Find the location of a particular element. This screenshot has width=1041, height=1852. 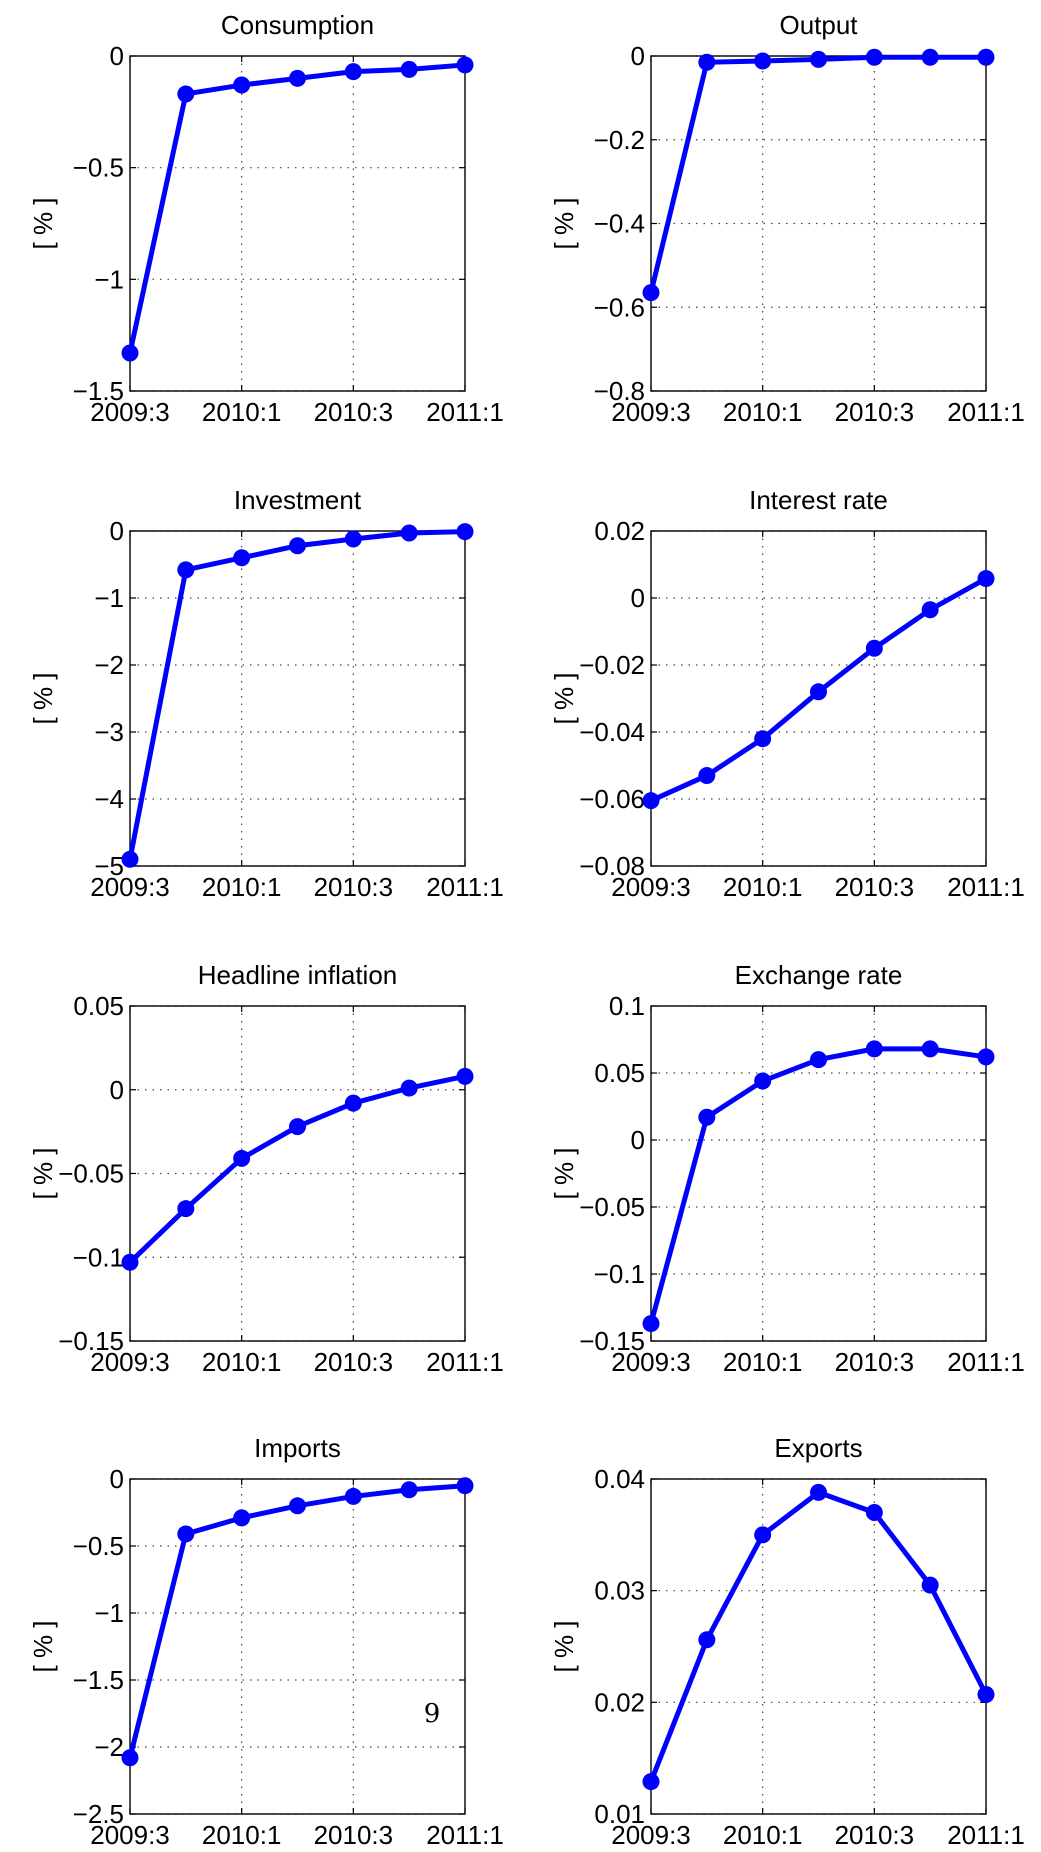

y-tick-label: −0.2 is located at coordinates (619, 140).